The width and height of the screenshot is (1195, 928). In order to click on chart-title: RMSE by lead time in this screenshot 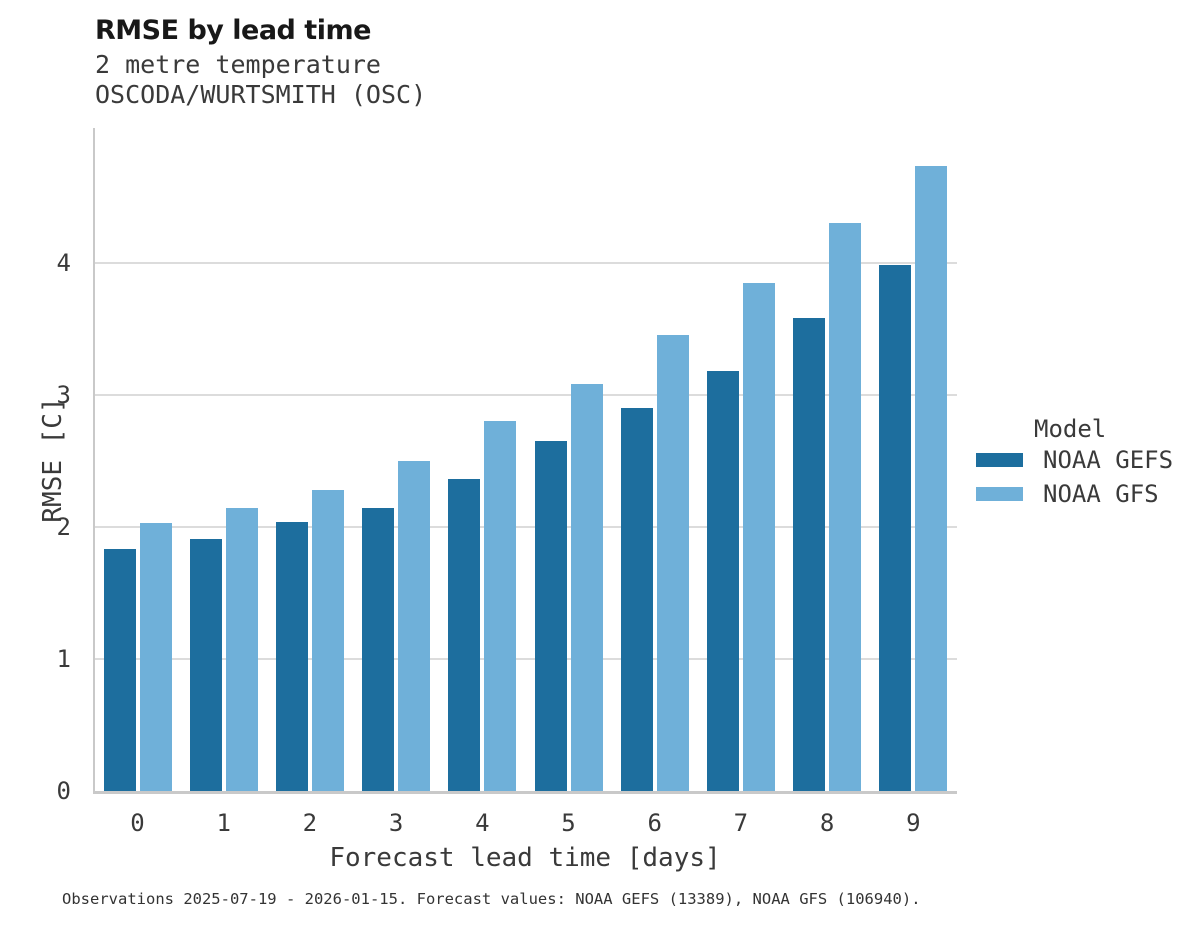, I will do `click(233, 30)`.